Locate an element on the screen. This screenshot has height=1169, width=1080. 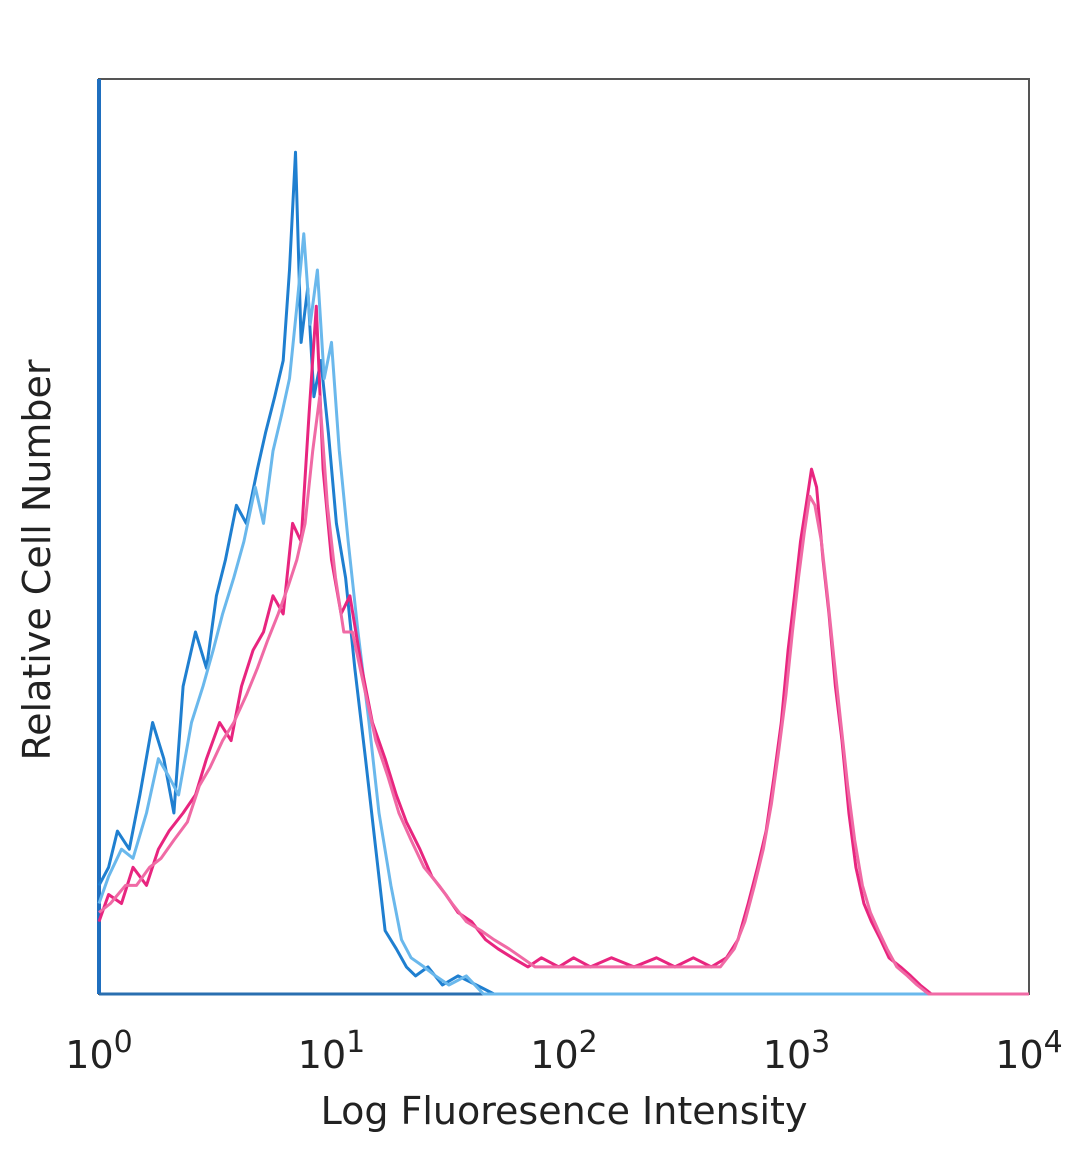
x-tick-label-0: 10⁰ is located at coordinates (98, 1051).